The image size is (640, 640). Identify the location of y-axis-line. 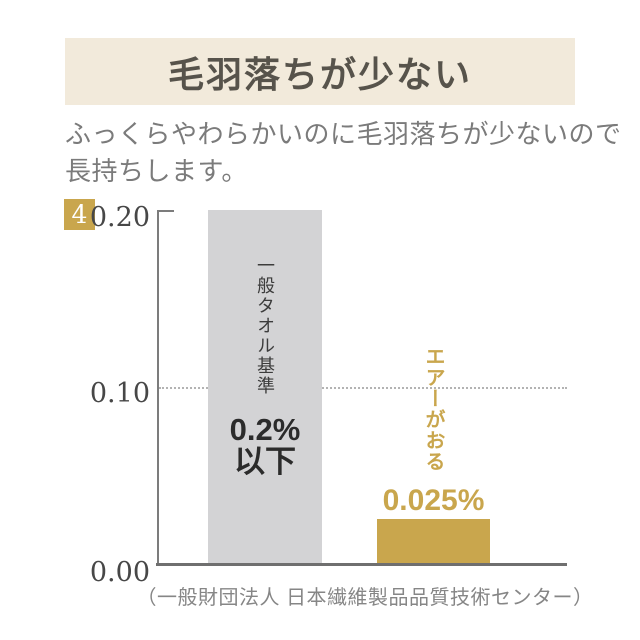
(158, 388).